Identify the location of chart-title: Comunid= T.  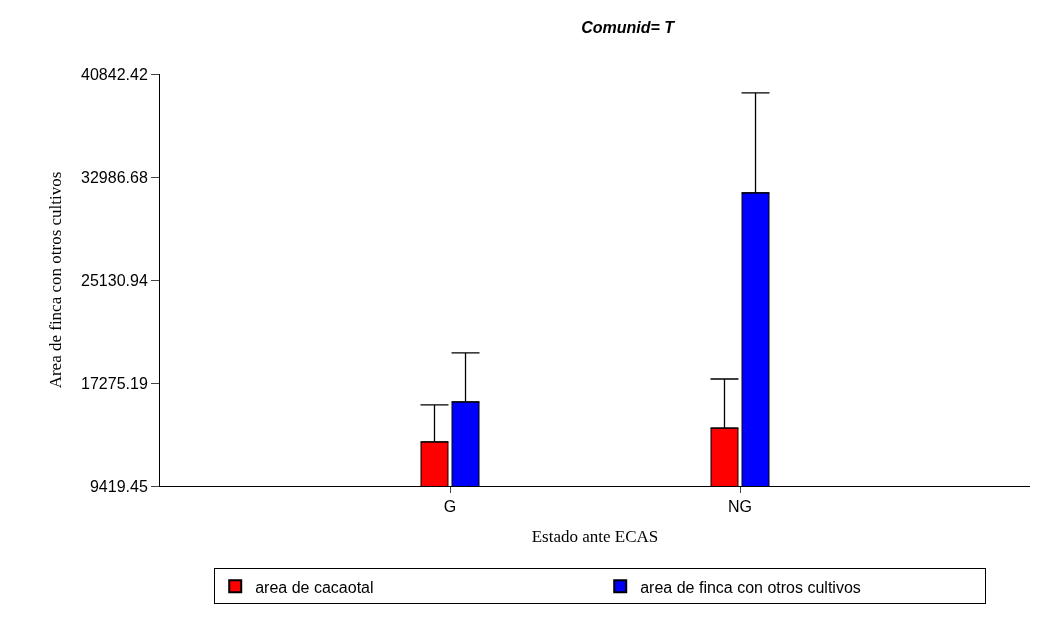
(628, 27).